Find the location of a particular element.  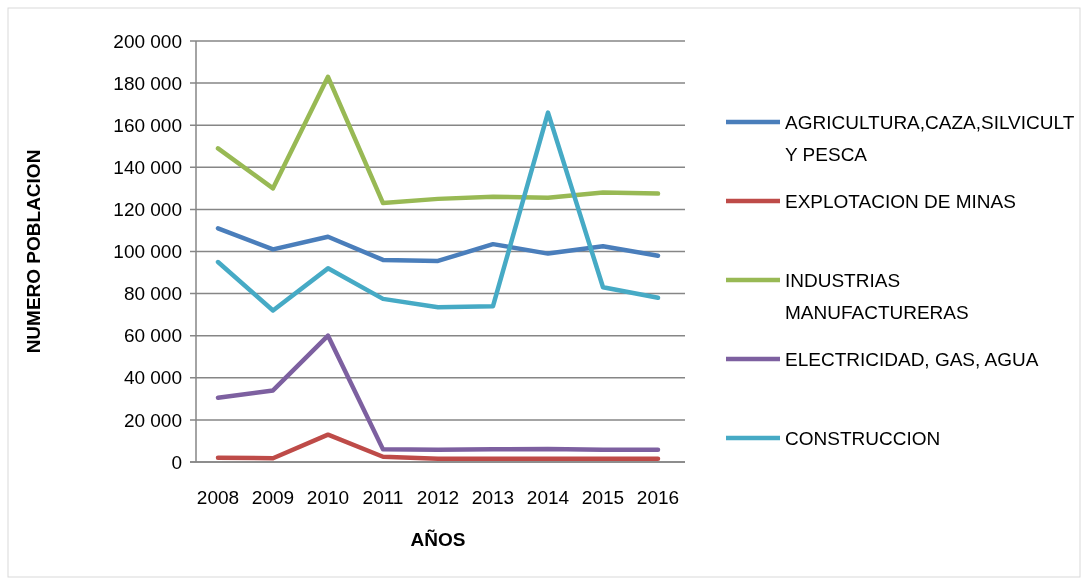

x-tick-label: 2012 is located at coordinates (438, 497).